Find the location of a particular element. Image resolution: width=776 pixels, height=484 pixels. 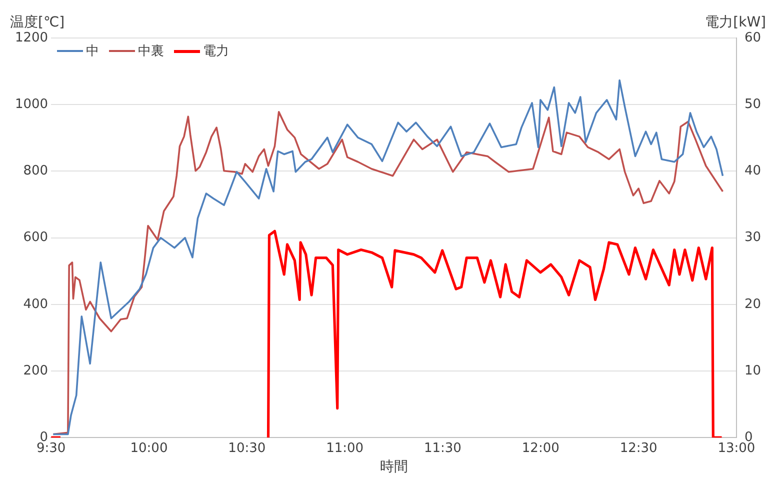

y-tick-label: 400 is located at coordinates (35, 304).